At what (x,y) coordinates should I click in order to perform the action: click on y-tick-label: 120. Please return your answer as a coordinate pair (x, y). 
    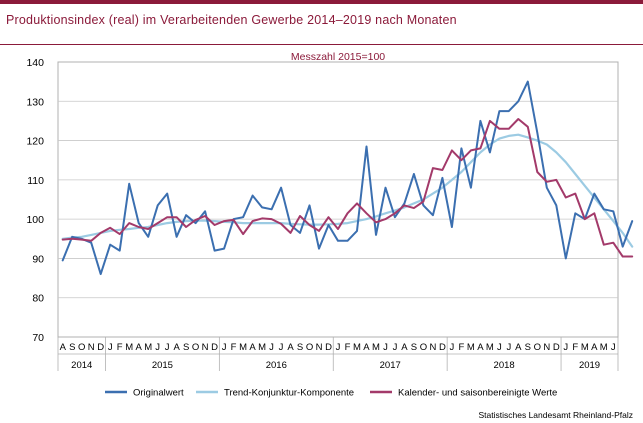
    Looking at the image, I should click on (35, 142).